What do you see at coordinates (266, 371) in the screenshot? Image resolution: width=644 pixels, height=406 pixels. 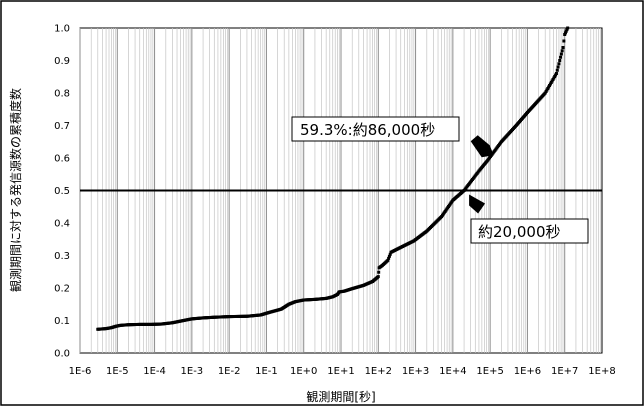 I see `x-tick-label: 1E-1` at bounding box center [266, 371].